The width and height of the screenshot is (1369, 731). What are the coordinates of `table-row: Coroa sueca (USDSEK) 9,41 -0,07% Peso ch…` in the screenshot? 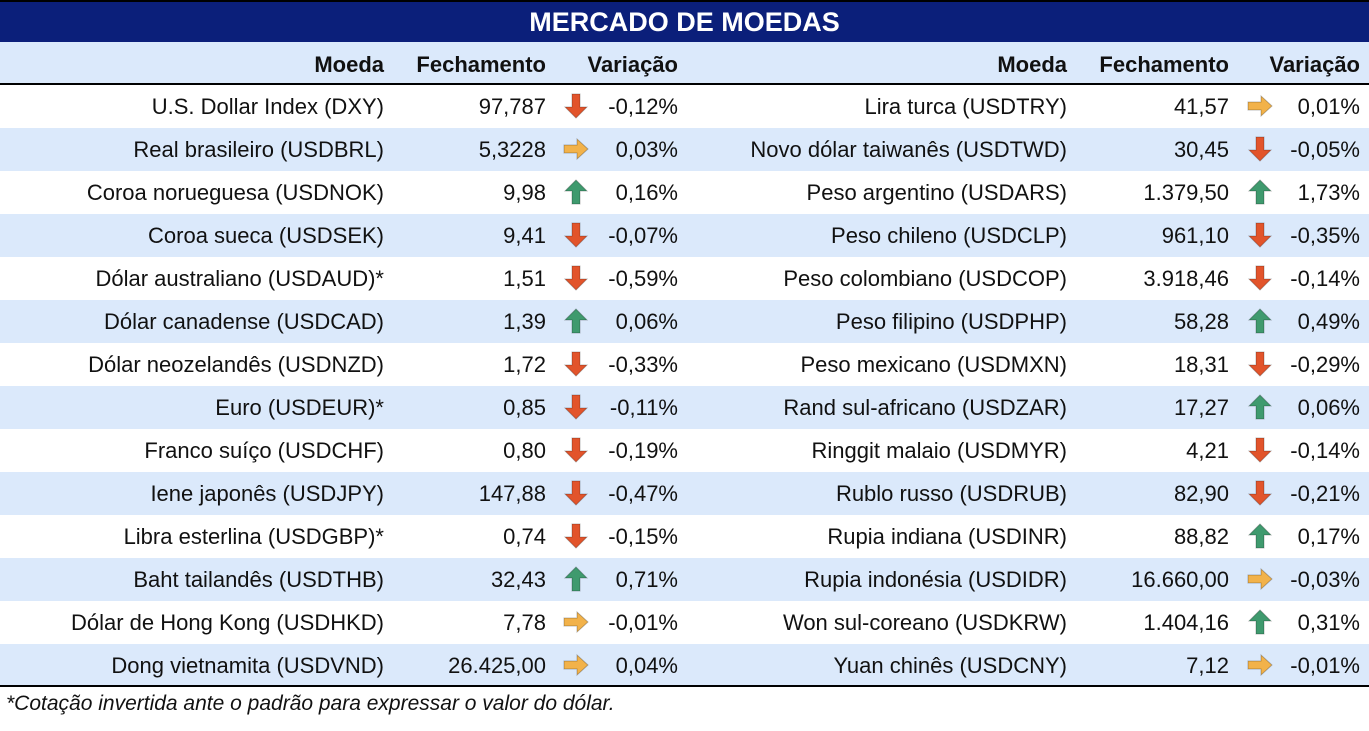 It's located at (684, 235).